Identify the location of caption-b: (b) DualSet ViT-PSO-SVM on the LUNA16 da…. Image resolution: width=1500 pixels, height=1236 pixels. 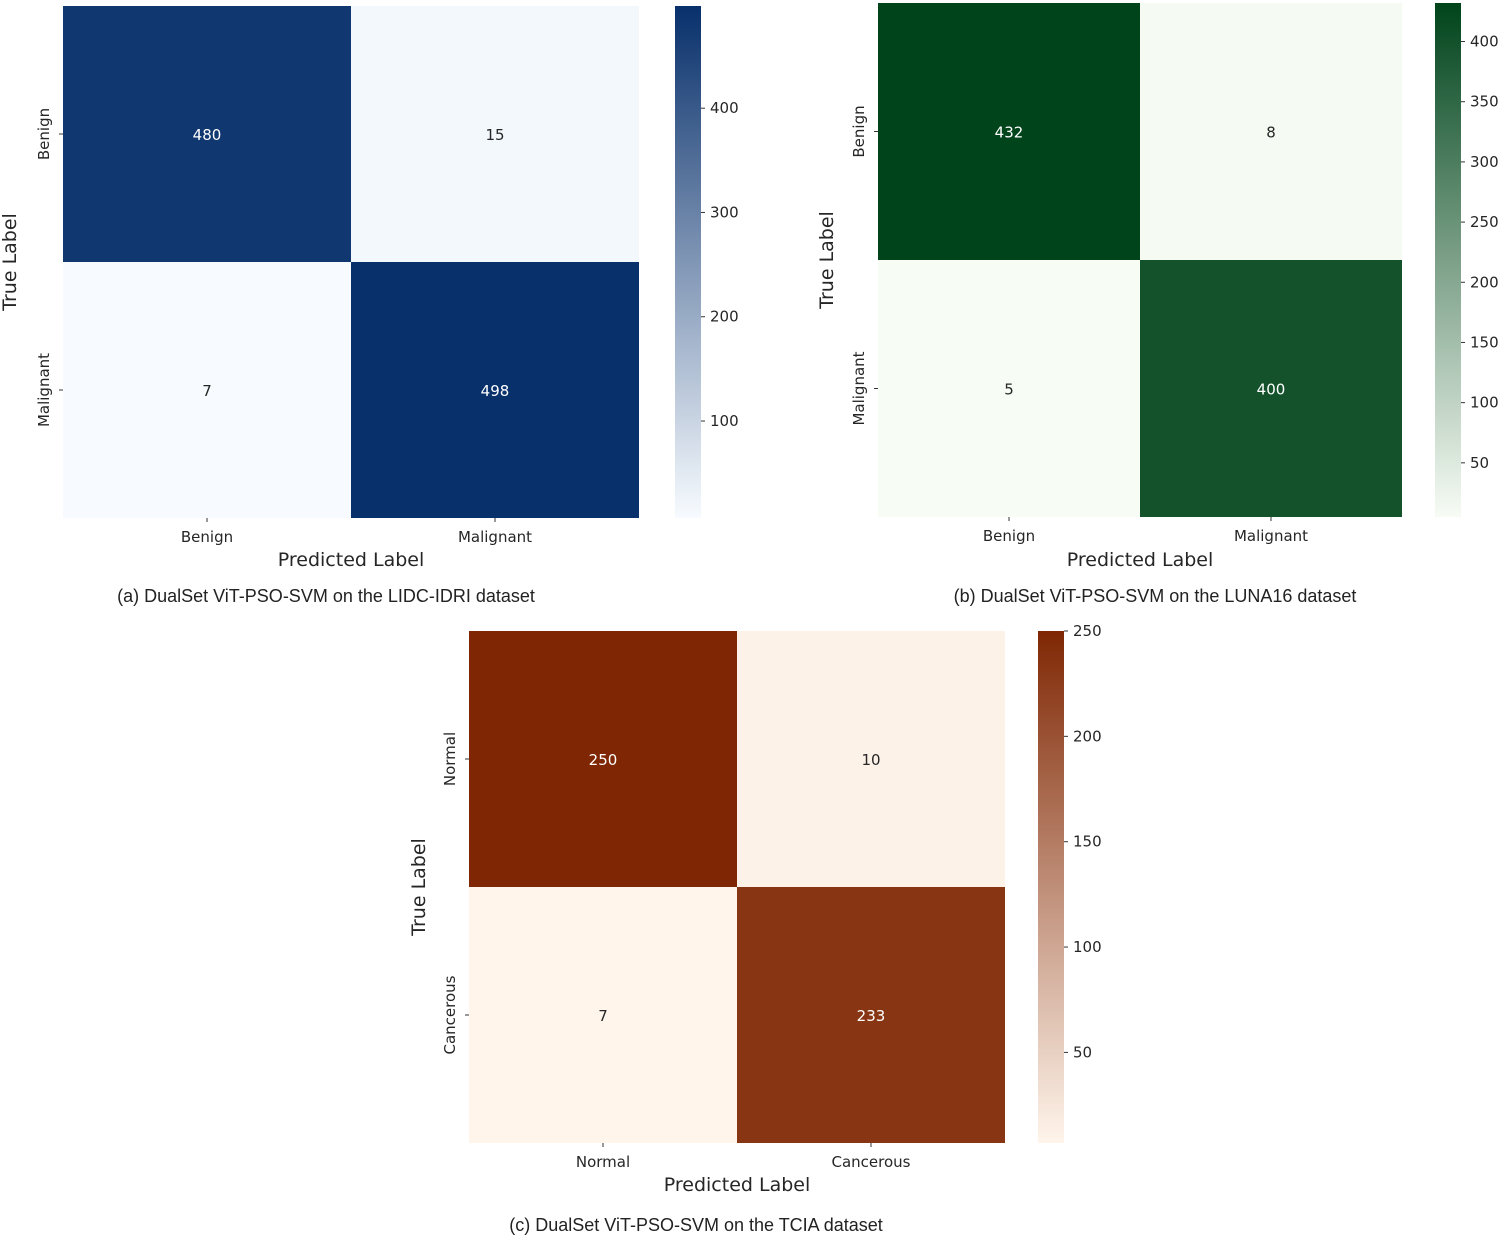
(1155, 596).